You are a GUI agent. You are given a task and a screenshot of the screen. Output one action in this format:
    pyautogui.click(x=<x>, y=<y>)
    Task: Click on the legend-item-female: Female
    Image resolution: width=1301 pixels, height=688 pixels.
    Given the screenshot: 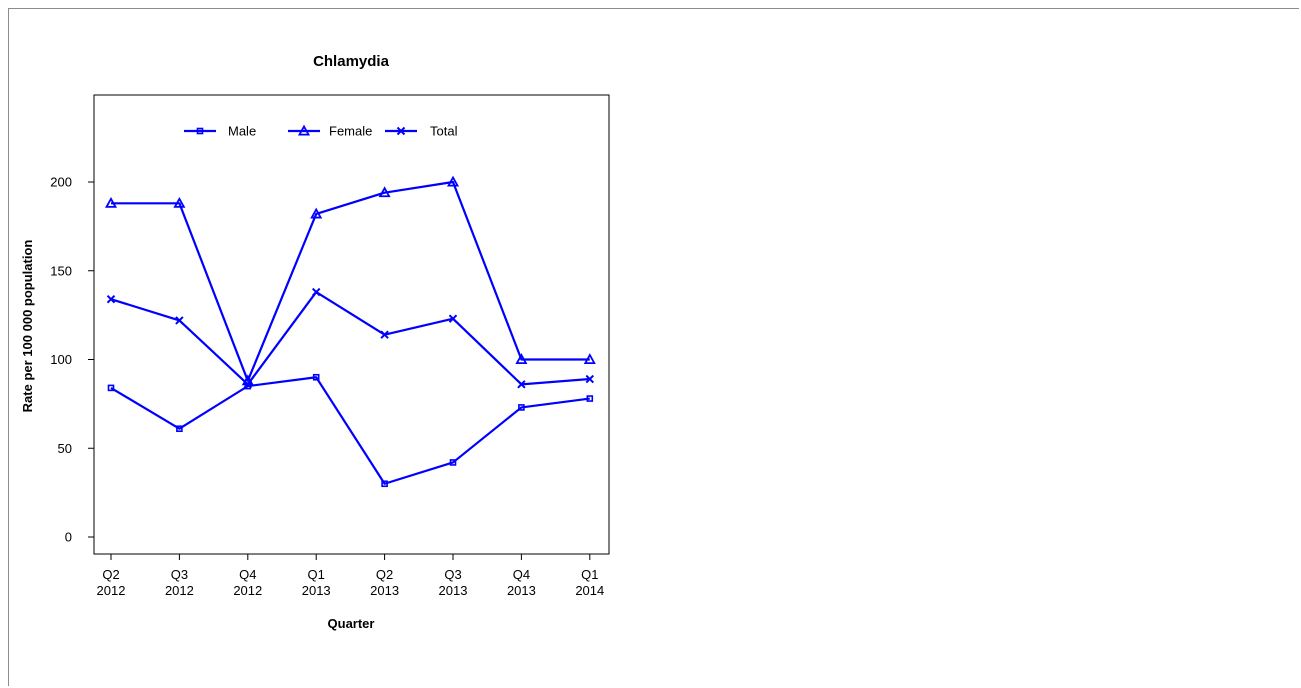 What is the action you would take?
    pyautogui.click(x=330, y=131)
    